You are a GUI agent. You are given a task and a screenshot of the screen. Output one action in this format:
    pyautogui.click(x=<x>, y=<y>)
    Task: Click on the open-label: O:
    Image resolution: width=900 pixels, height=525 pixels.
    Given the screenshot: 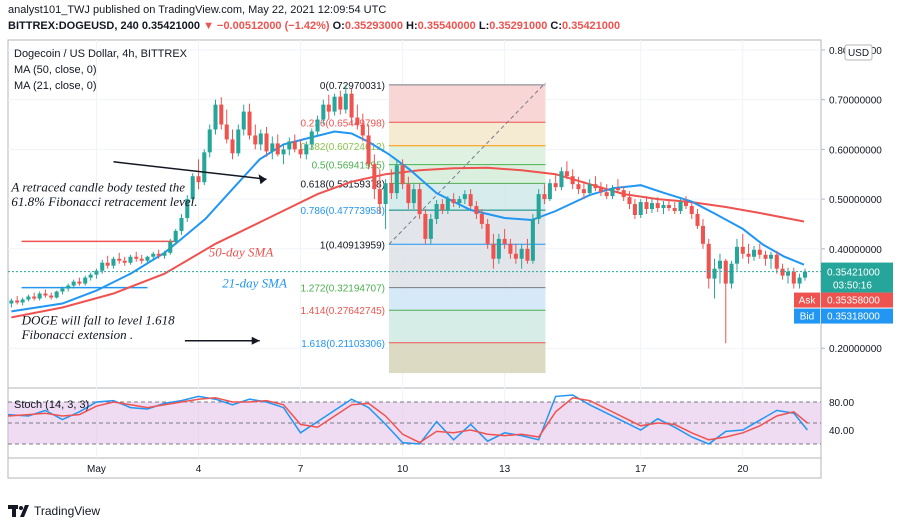 What is the action you would take?
    pyautogui.click(x=338, y=26)
    